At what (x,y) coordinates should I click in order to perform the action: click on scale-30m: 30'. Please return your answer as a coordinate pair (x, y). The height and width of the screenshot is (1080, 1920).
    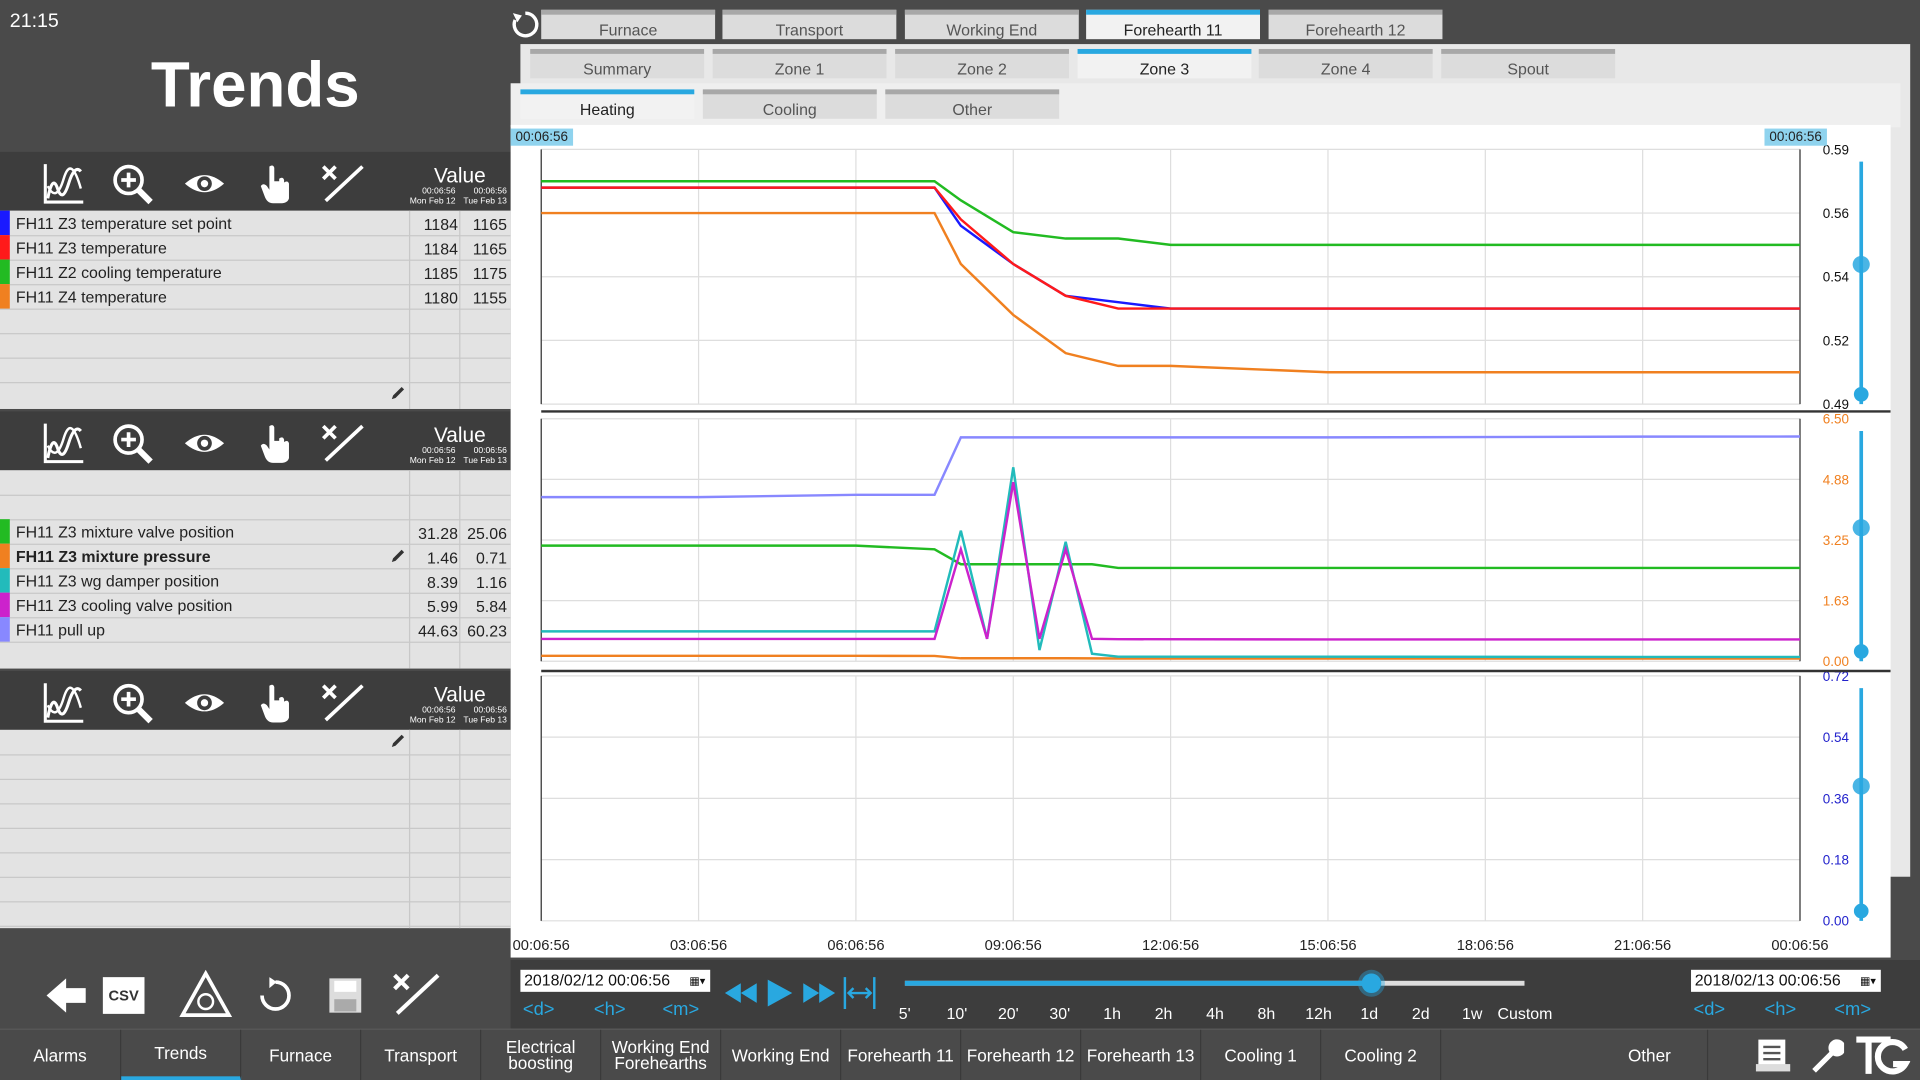
    Looking at the image, I should click on (1060, 1013).